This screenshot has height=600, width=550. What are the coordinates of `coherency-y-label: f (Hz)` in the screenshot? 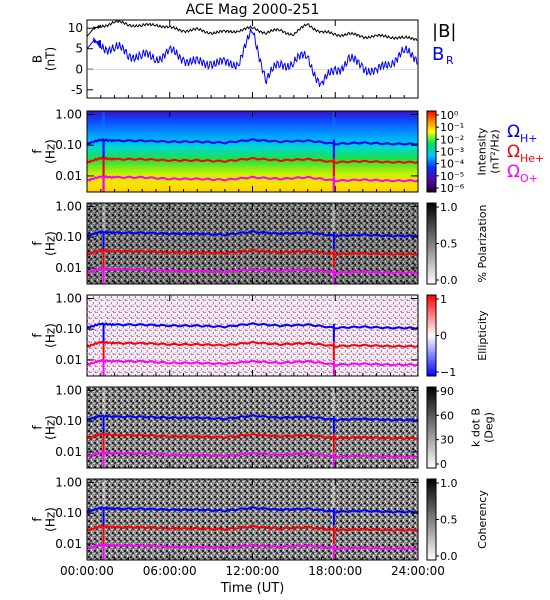 It's located at (44, 519).